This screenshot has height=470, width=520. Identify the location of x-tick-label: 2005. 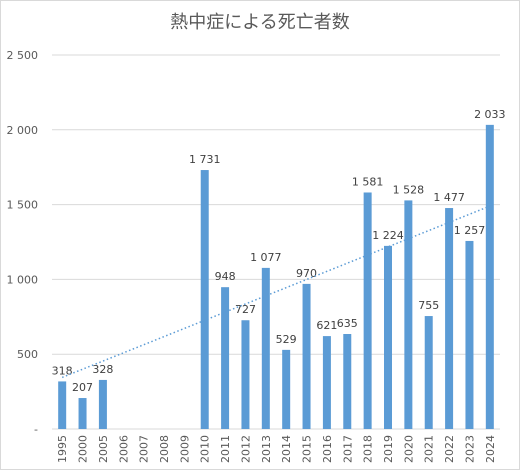
(103, 449).